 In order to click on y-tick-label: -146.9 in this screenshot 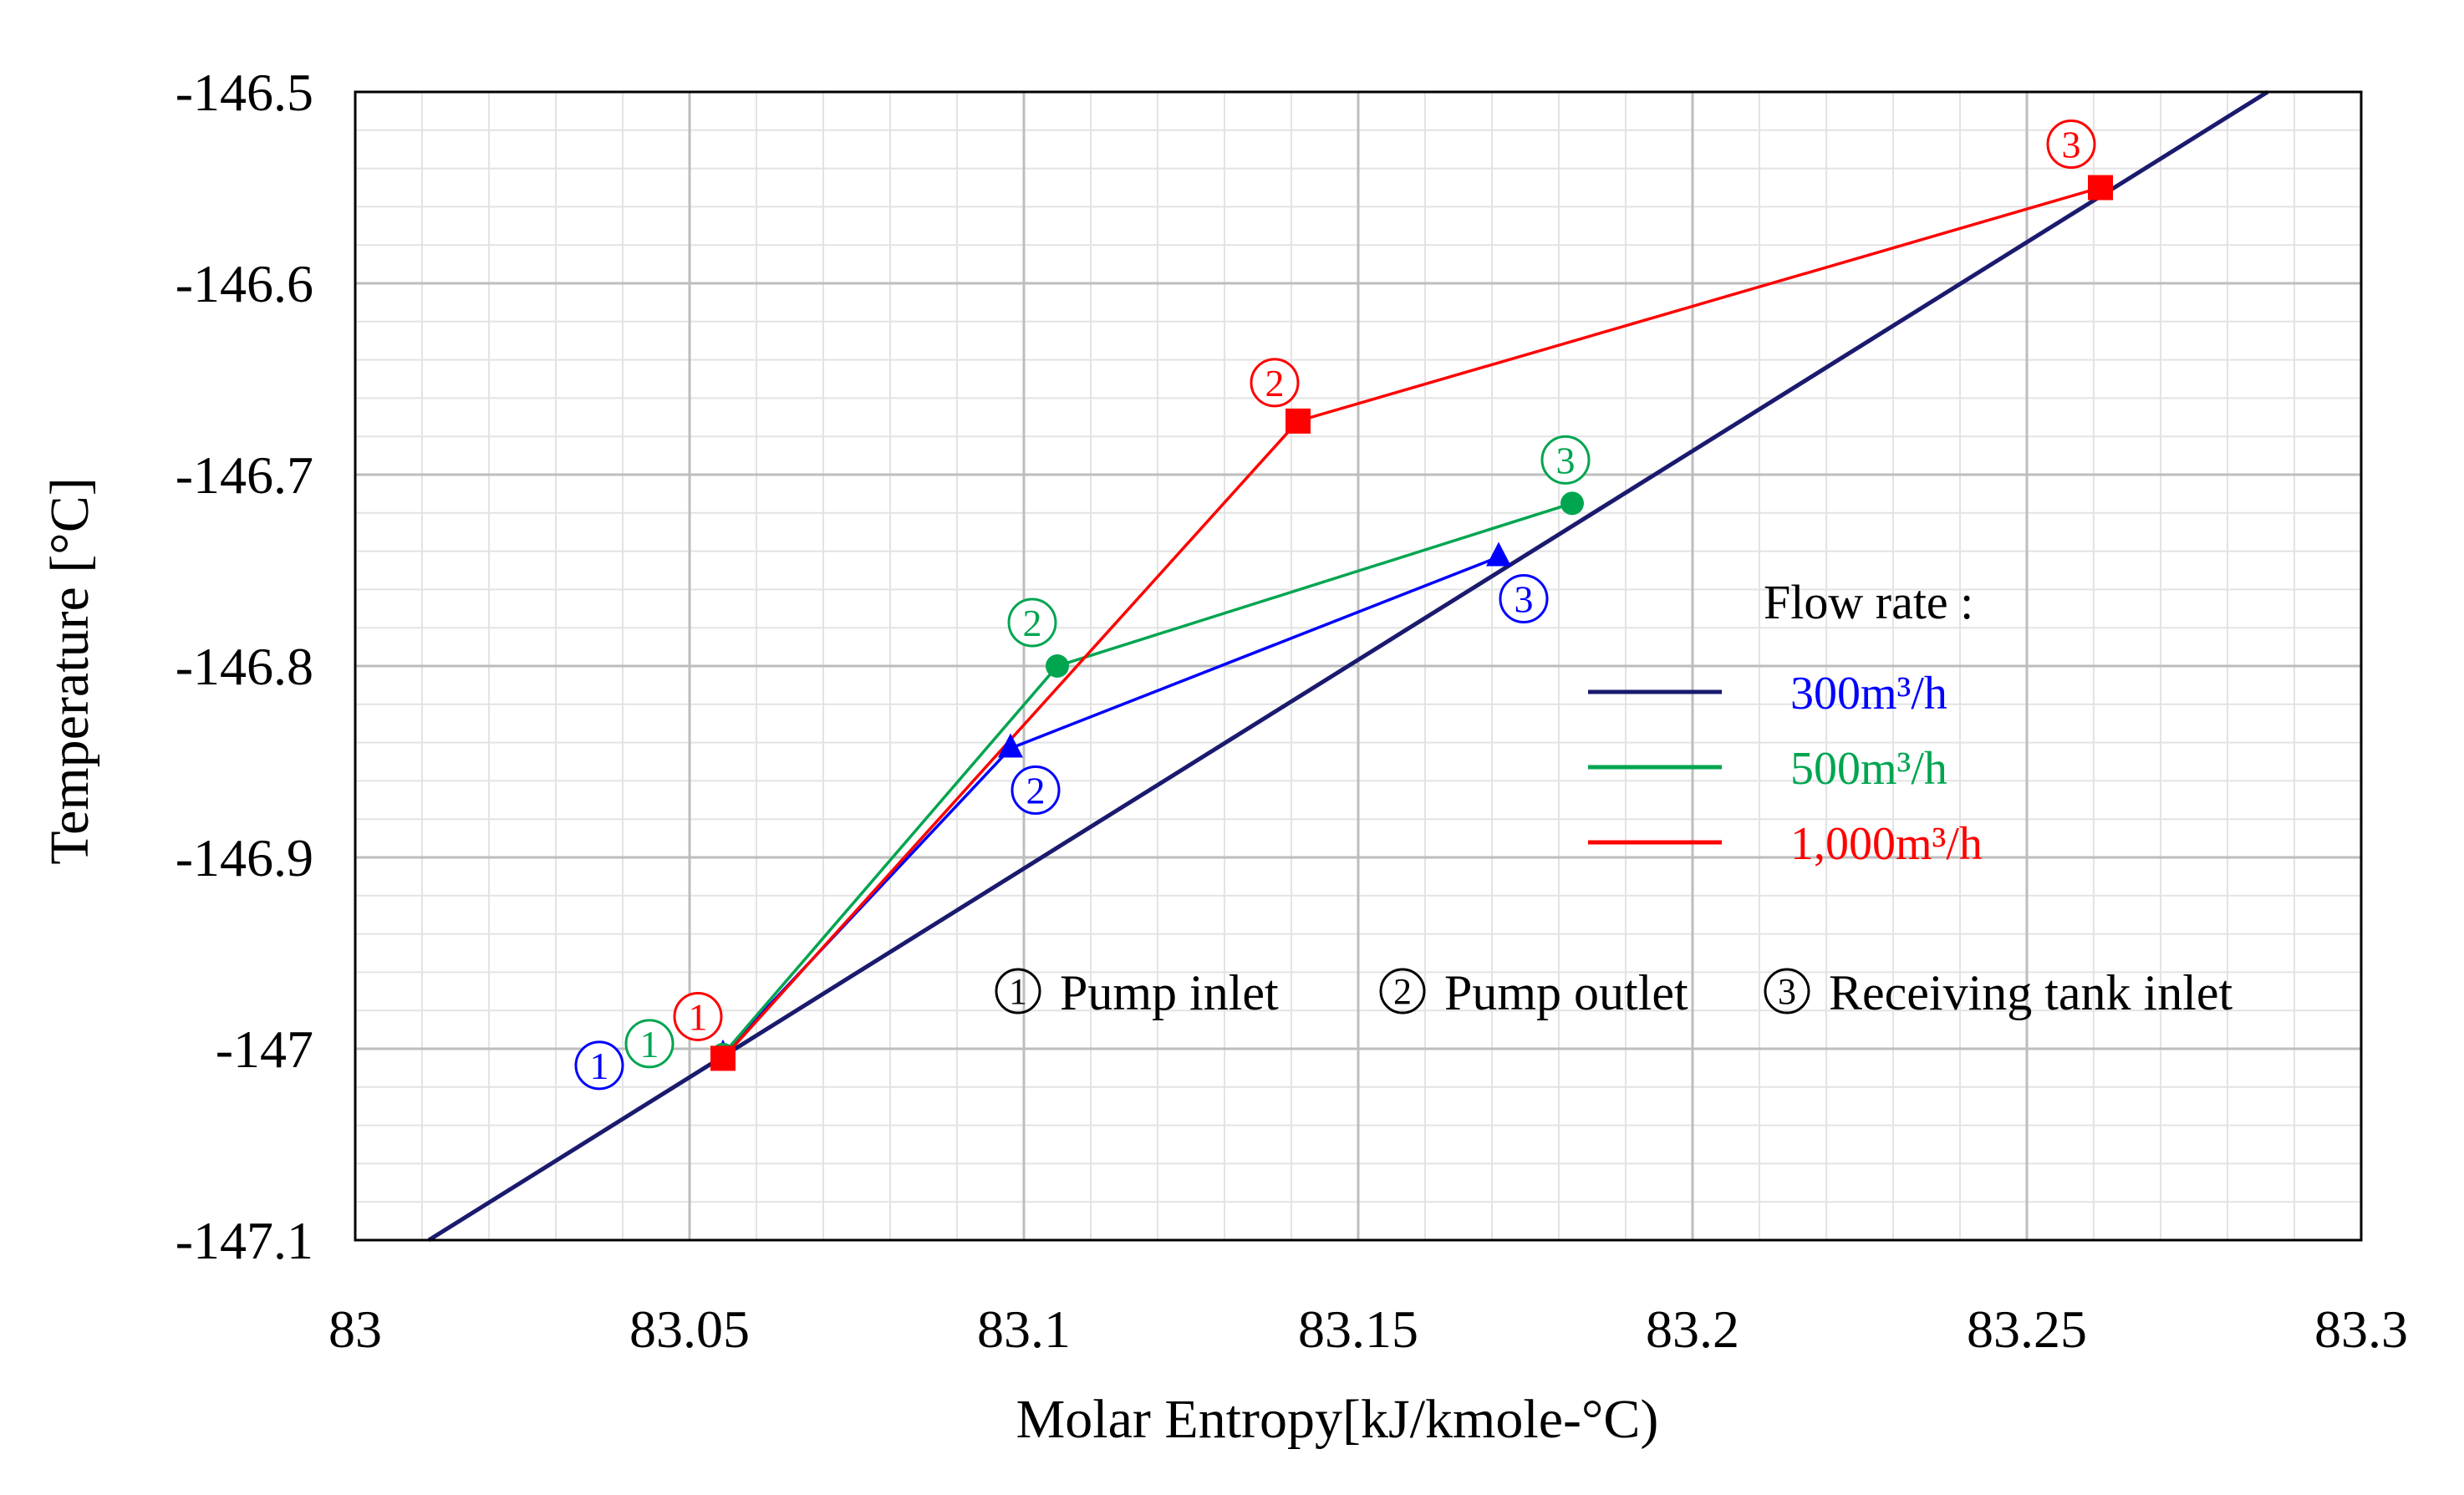, I will do `click(244, 857)`.